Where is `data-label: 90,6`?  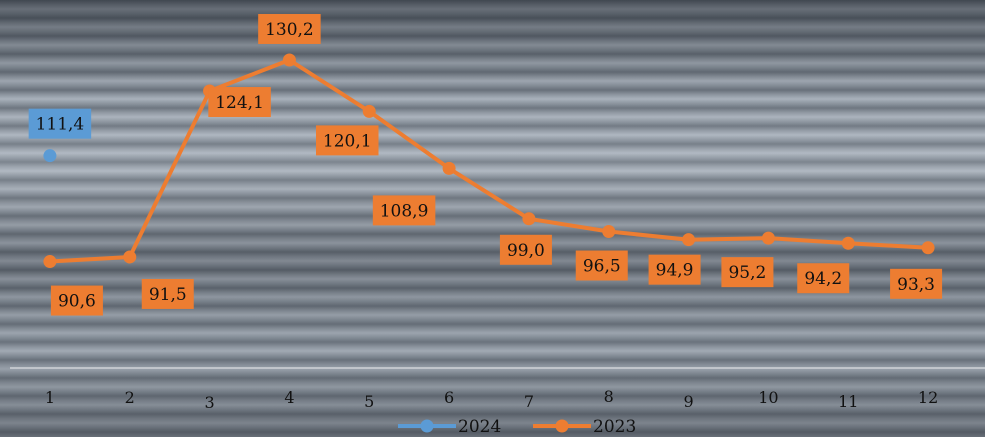
data-label: 90,6 is located at coordinates (77, 302).